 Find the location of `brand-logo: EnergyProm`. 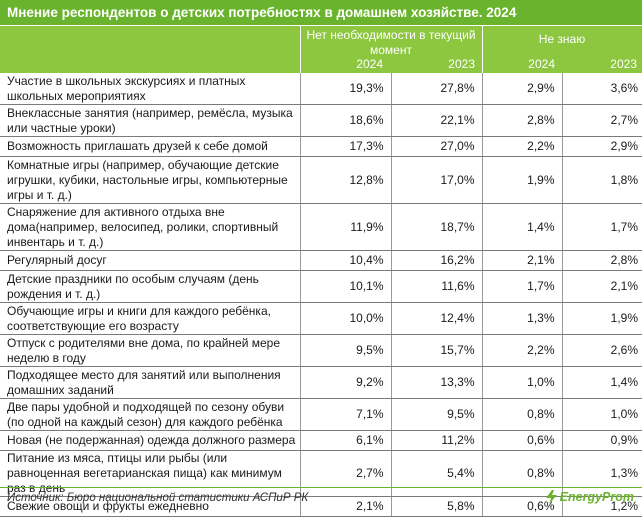

brand-logo: EnergyProm is located at coordinates (589, 497).